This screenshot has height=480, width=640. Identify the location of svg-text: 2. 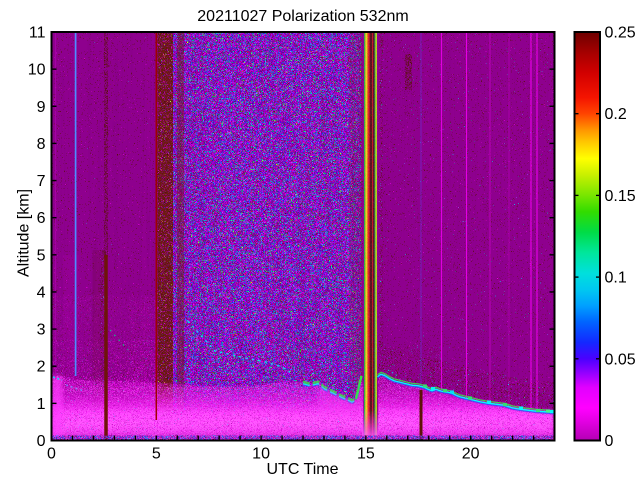
(41, 367).